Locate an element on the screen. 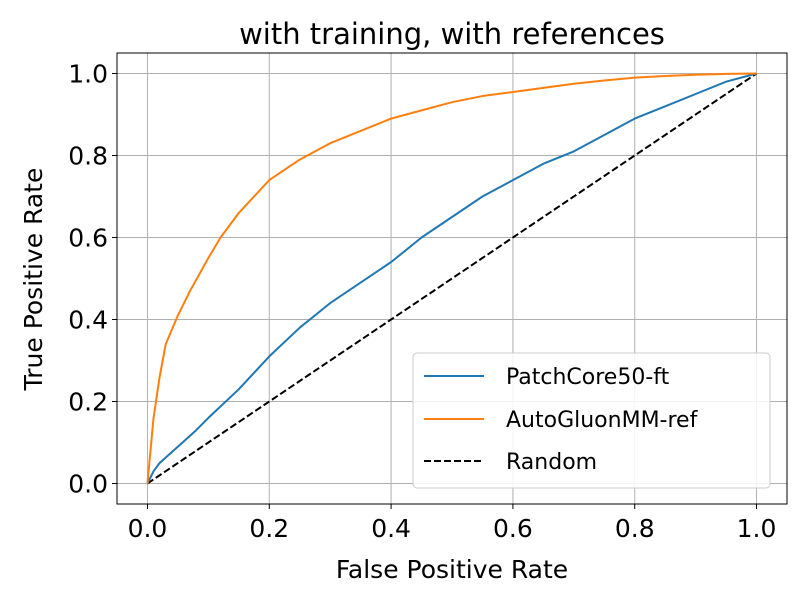 This screenshot has height=600, width=800. y-tick-label: 0.2 is located at coordinates (88, 402).